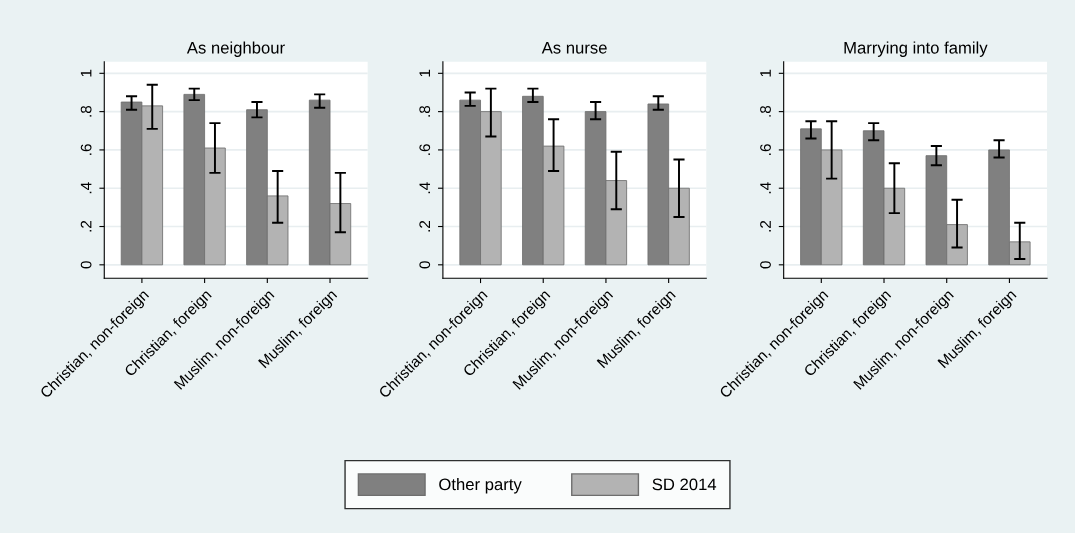 This screenshot has height=533, width=1075. What do you see at coordinates (574, 48) in the screenshot?
I see `chart-title: As nurse` at bounding box center [574, 48].